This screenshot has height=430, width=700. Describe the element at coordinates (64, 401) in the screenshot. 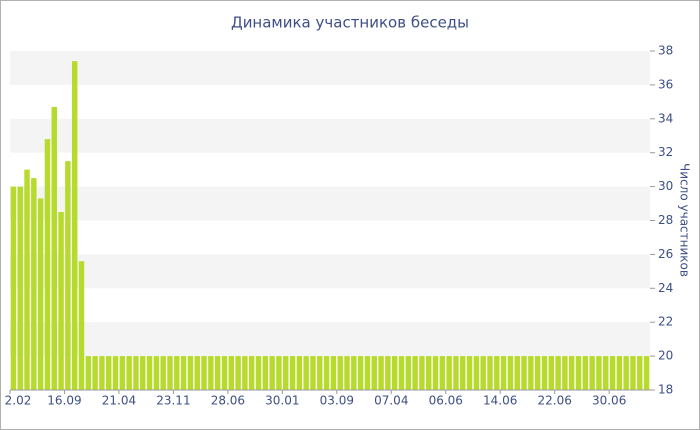

I see `x-tick-label: 16.09` at that location.